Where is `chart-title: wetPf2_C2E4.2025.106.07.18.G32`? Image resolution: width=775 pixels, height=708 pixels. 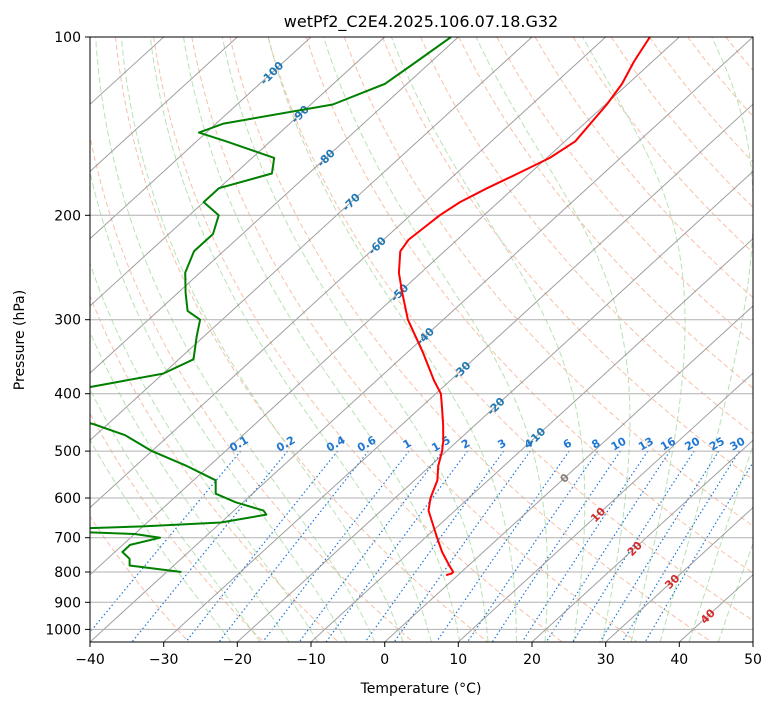 chart-title: wetPf2_C2E4.2025.106.07.18.G32 is located at coordinates (421, 22).